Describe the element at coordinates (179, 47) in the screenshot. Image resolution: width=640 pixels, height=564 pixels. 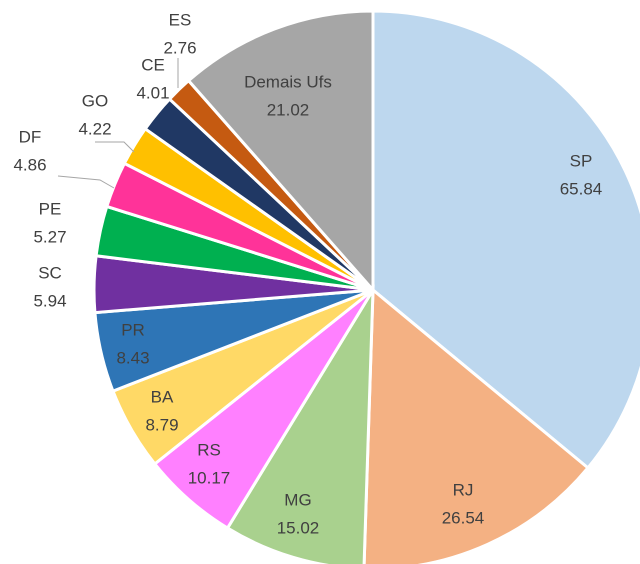
I see `slice-value: 2.76` at that location.